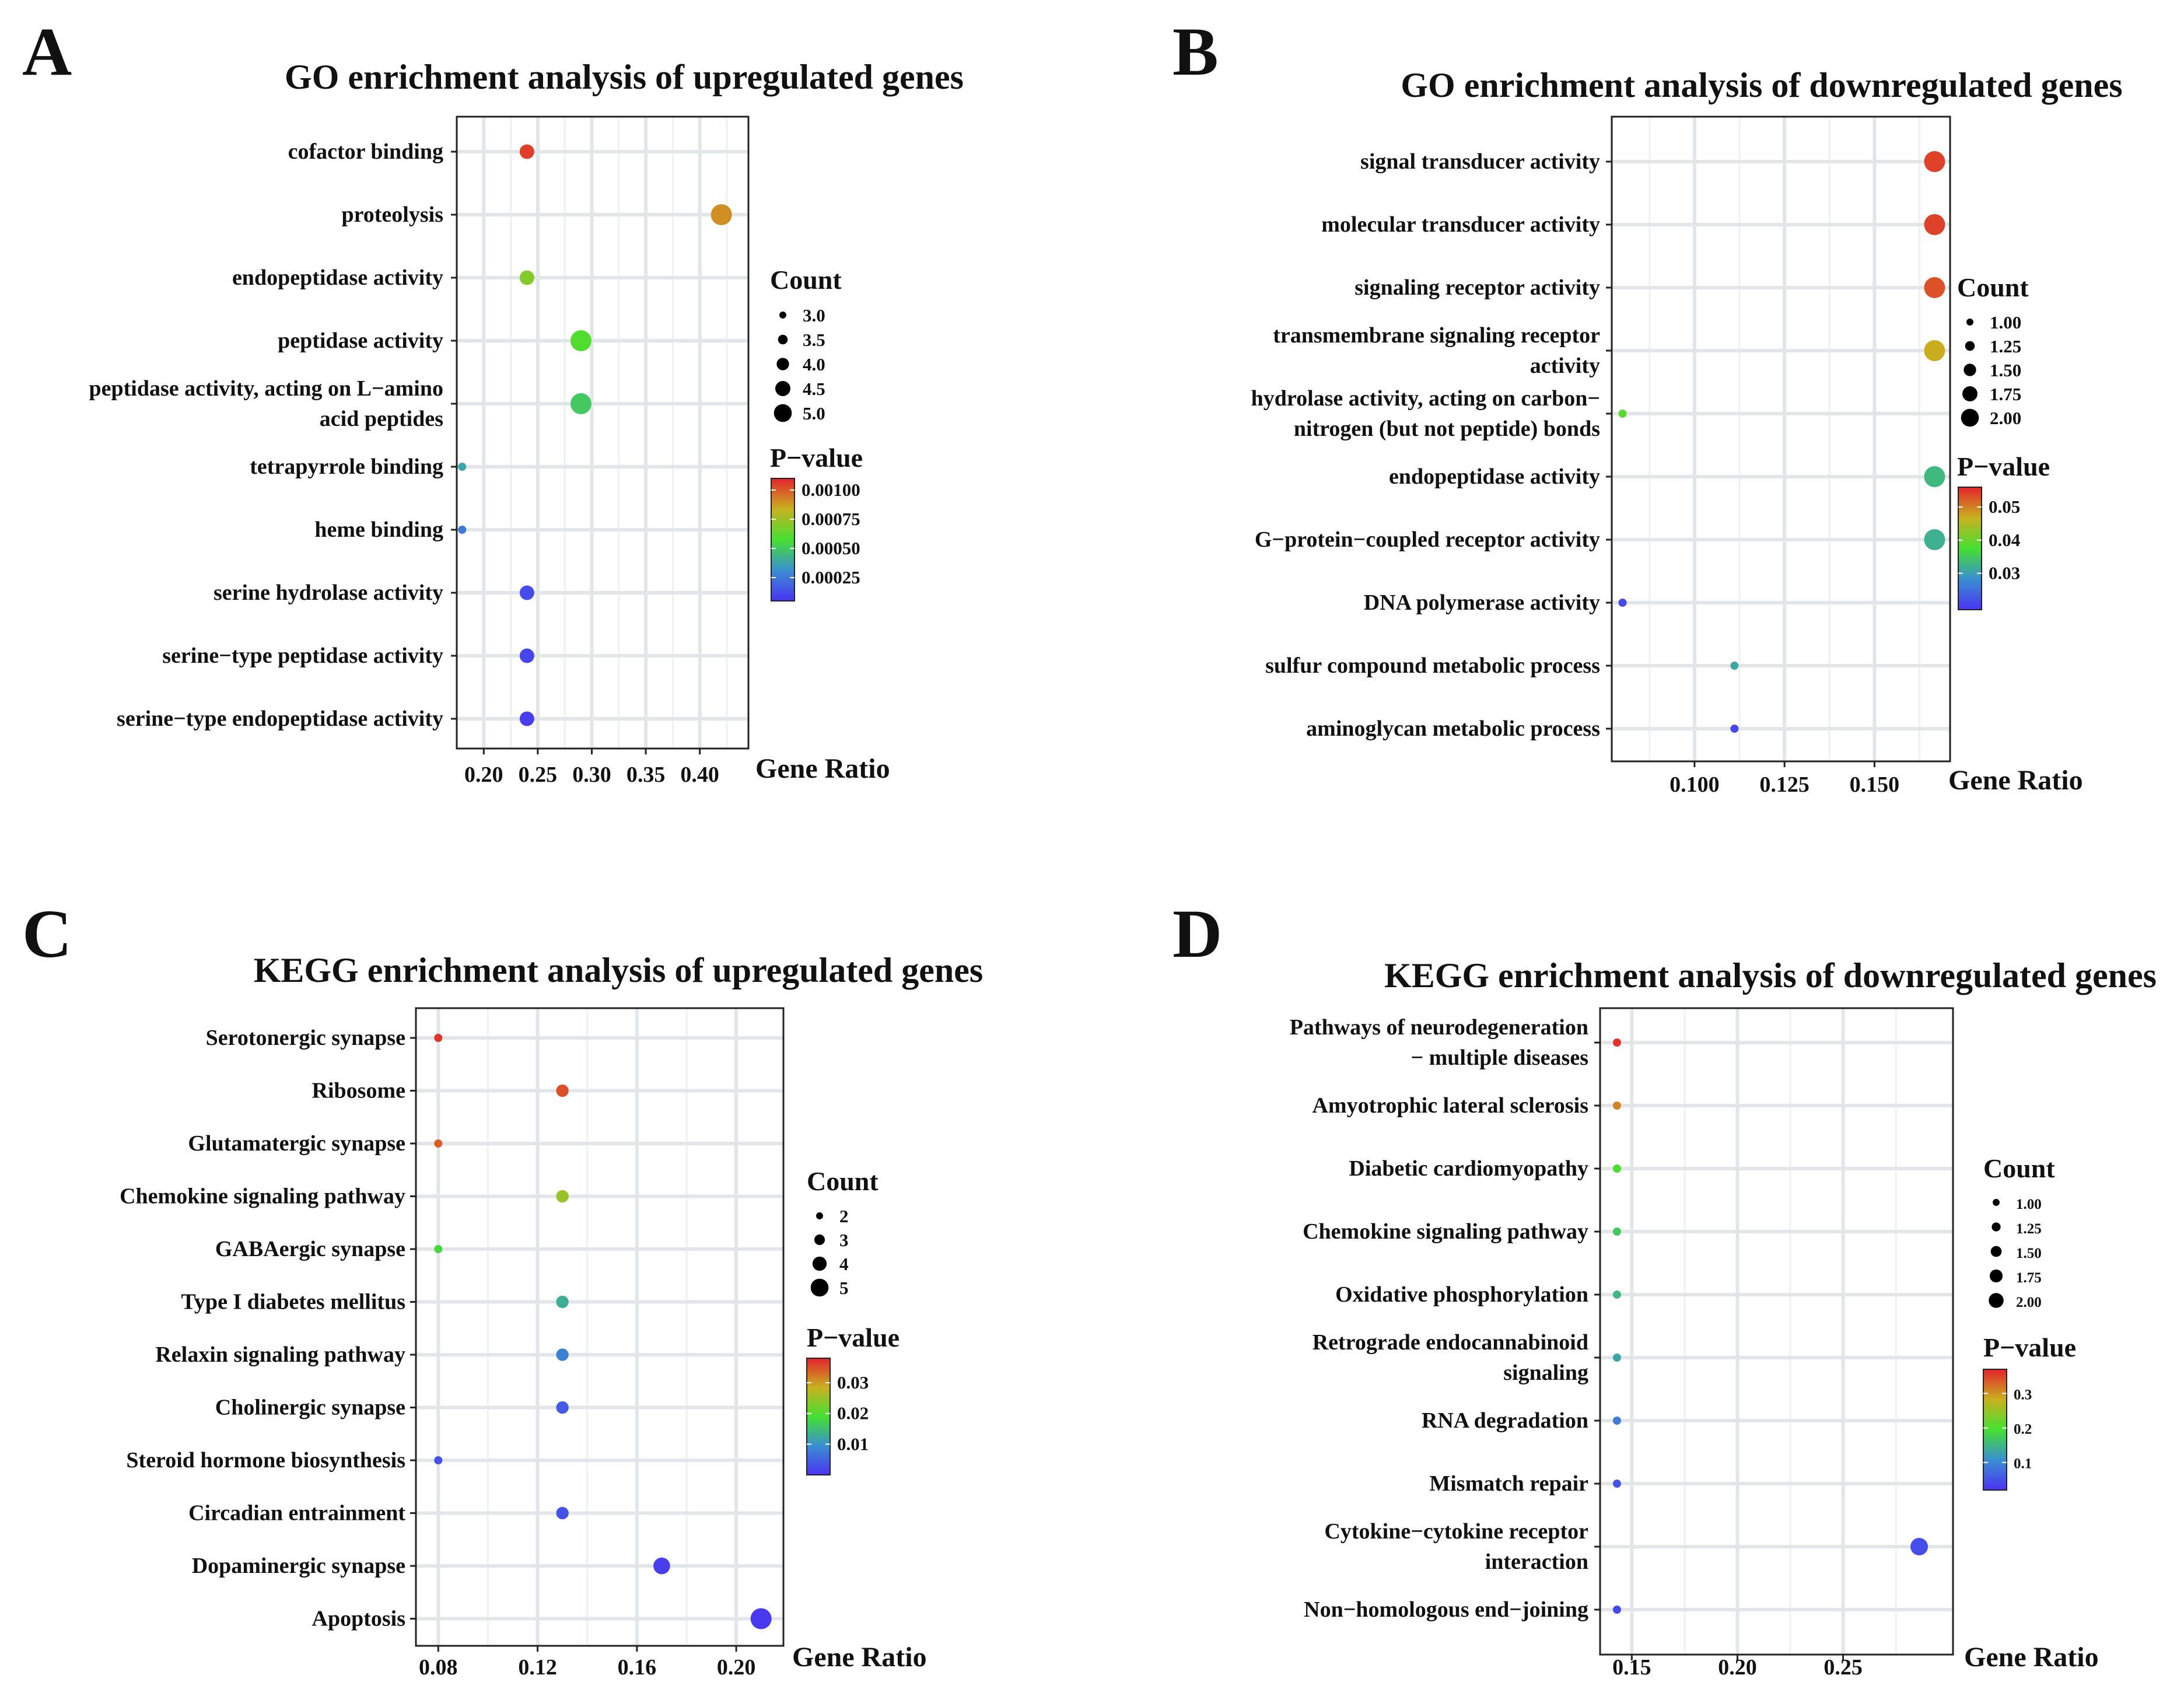  Describe the element at coordinates (1439, 1027) in the screenshot. I see `y-tick-label: Pathways of neurodegeneration` at that location.